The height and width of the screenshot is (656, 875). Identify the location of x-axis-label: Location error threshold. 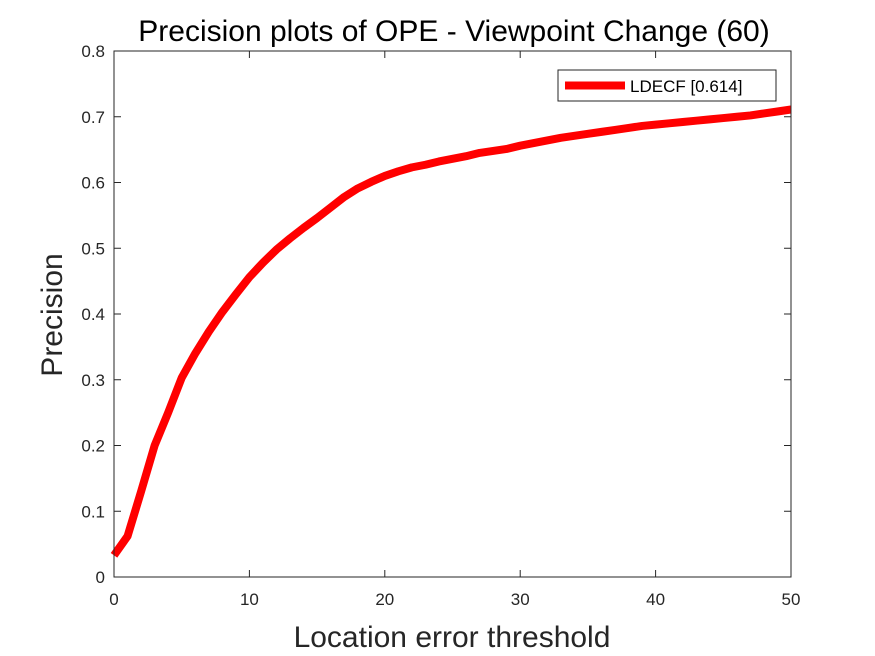
(452, 637).